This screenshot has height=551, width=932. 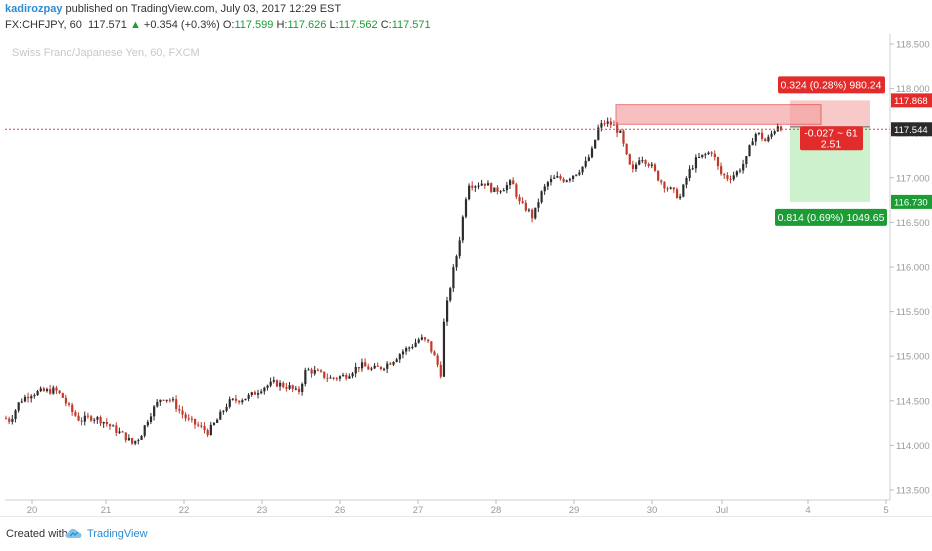 I want to click on last-price: 117.571, so click(x=107, y=25).